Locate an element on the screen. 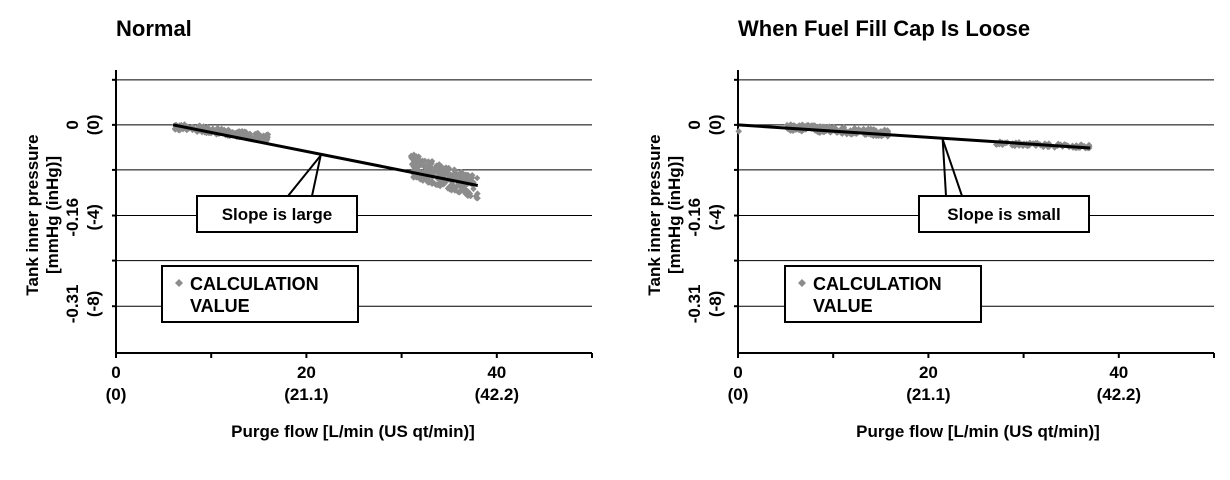  callout-text: Slope is small is located at coordinates (1003, 214).